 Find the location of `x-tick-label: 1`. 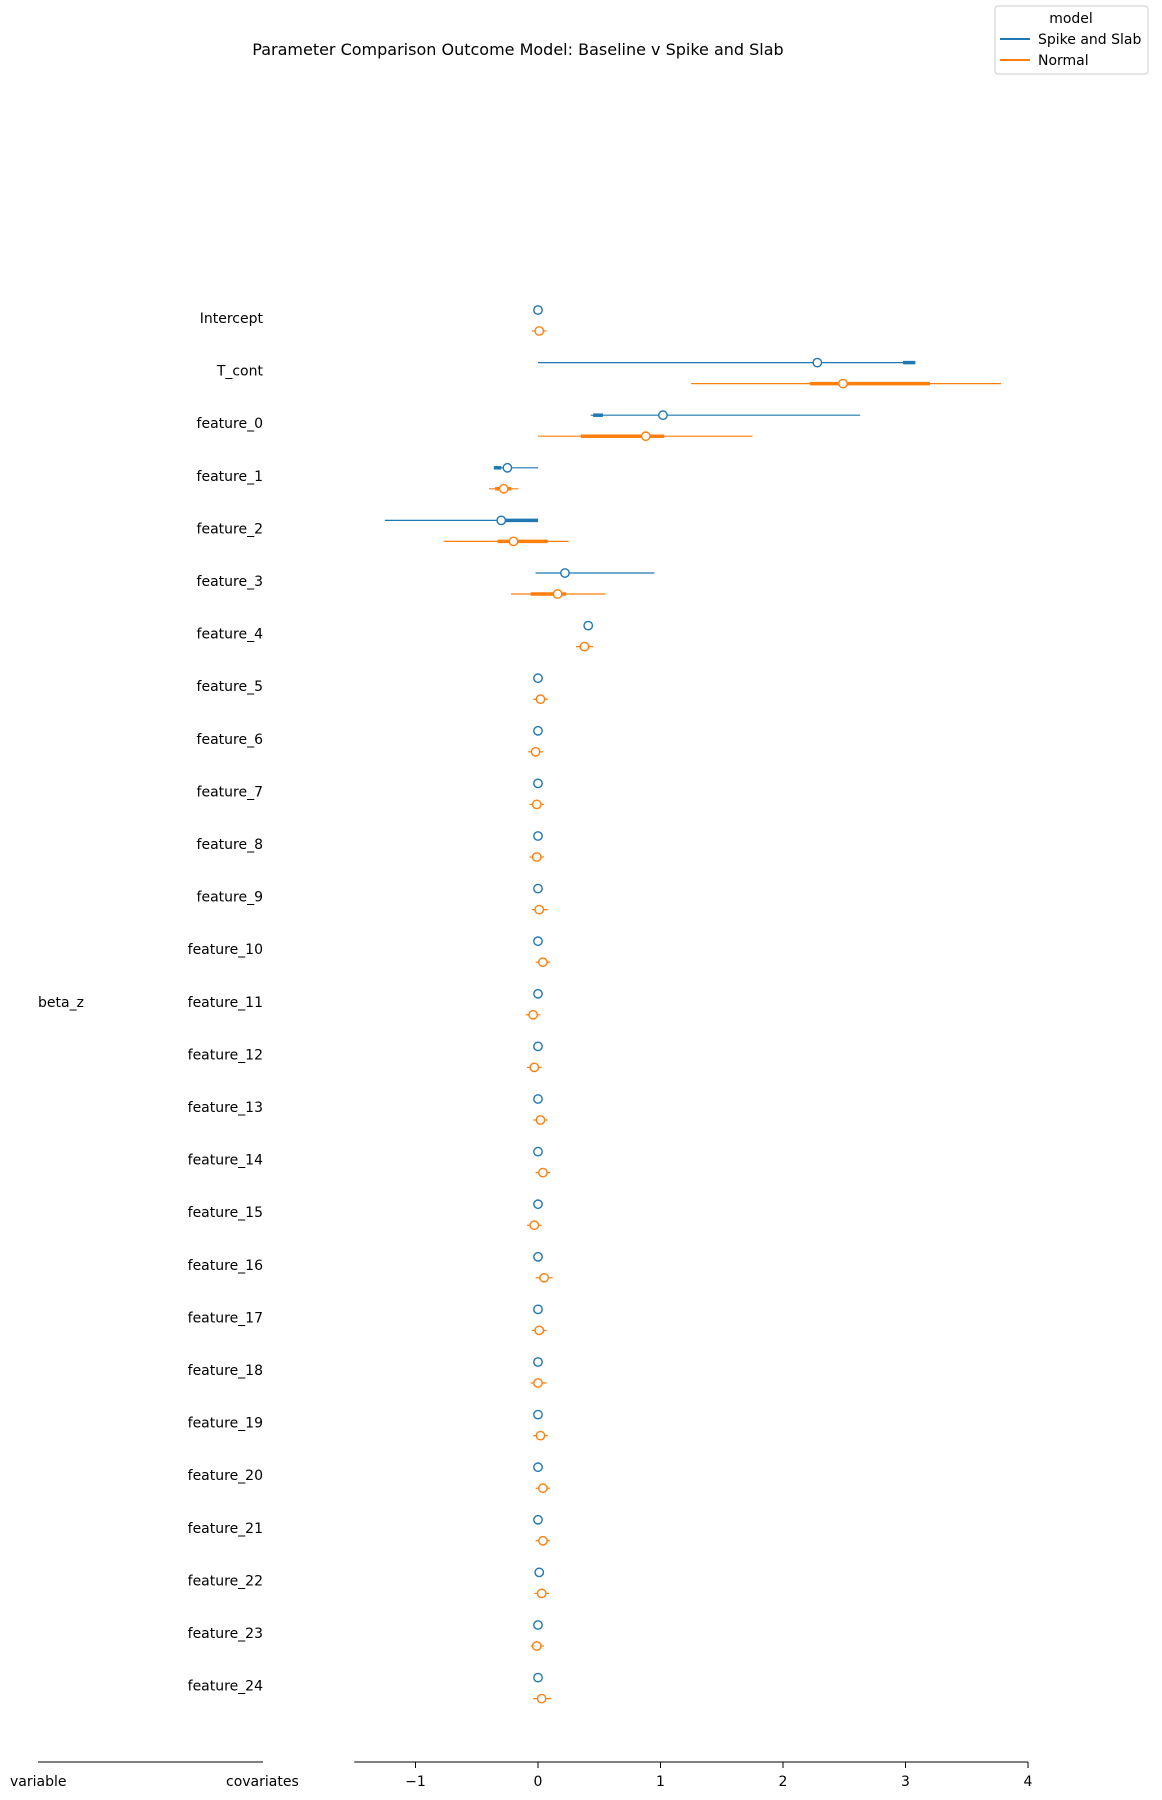

x-tick-label: 1 is located at coordinates (660, 1782).